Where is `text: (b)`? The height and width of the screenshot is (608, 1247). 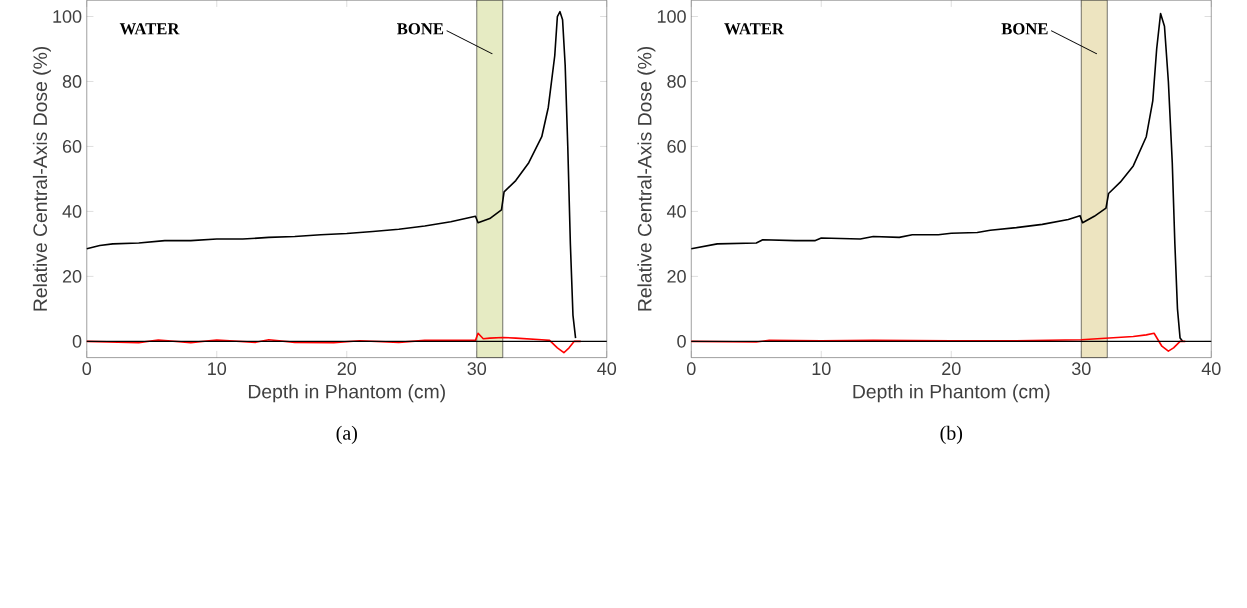
text: (b) is located at coordinates (951, 435).